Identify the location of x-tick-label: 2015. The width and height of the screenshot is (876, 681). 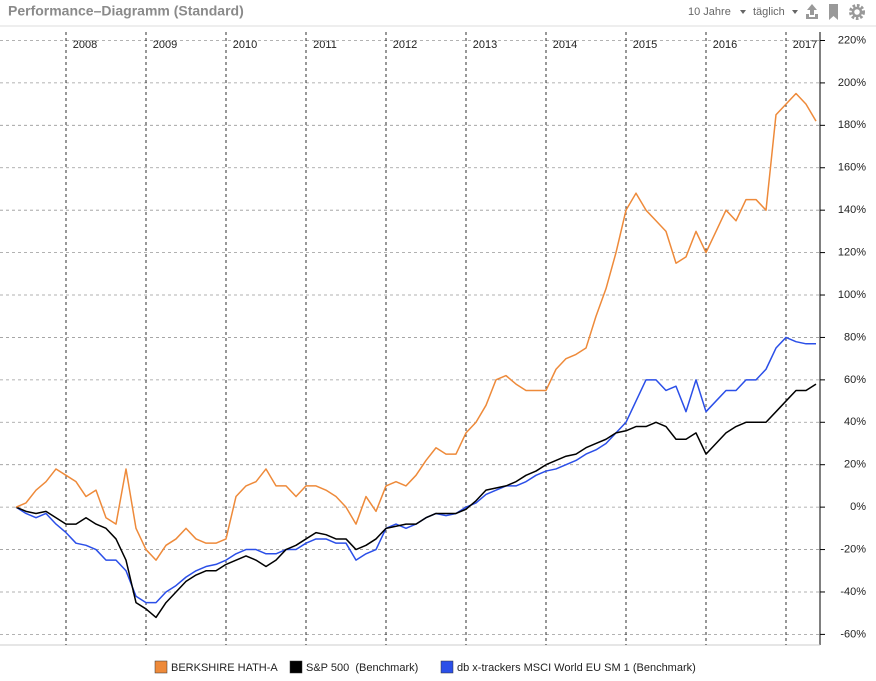
(645, 45).